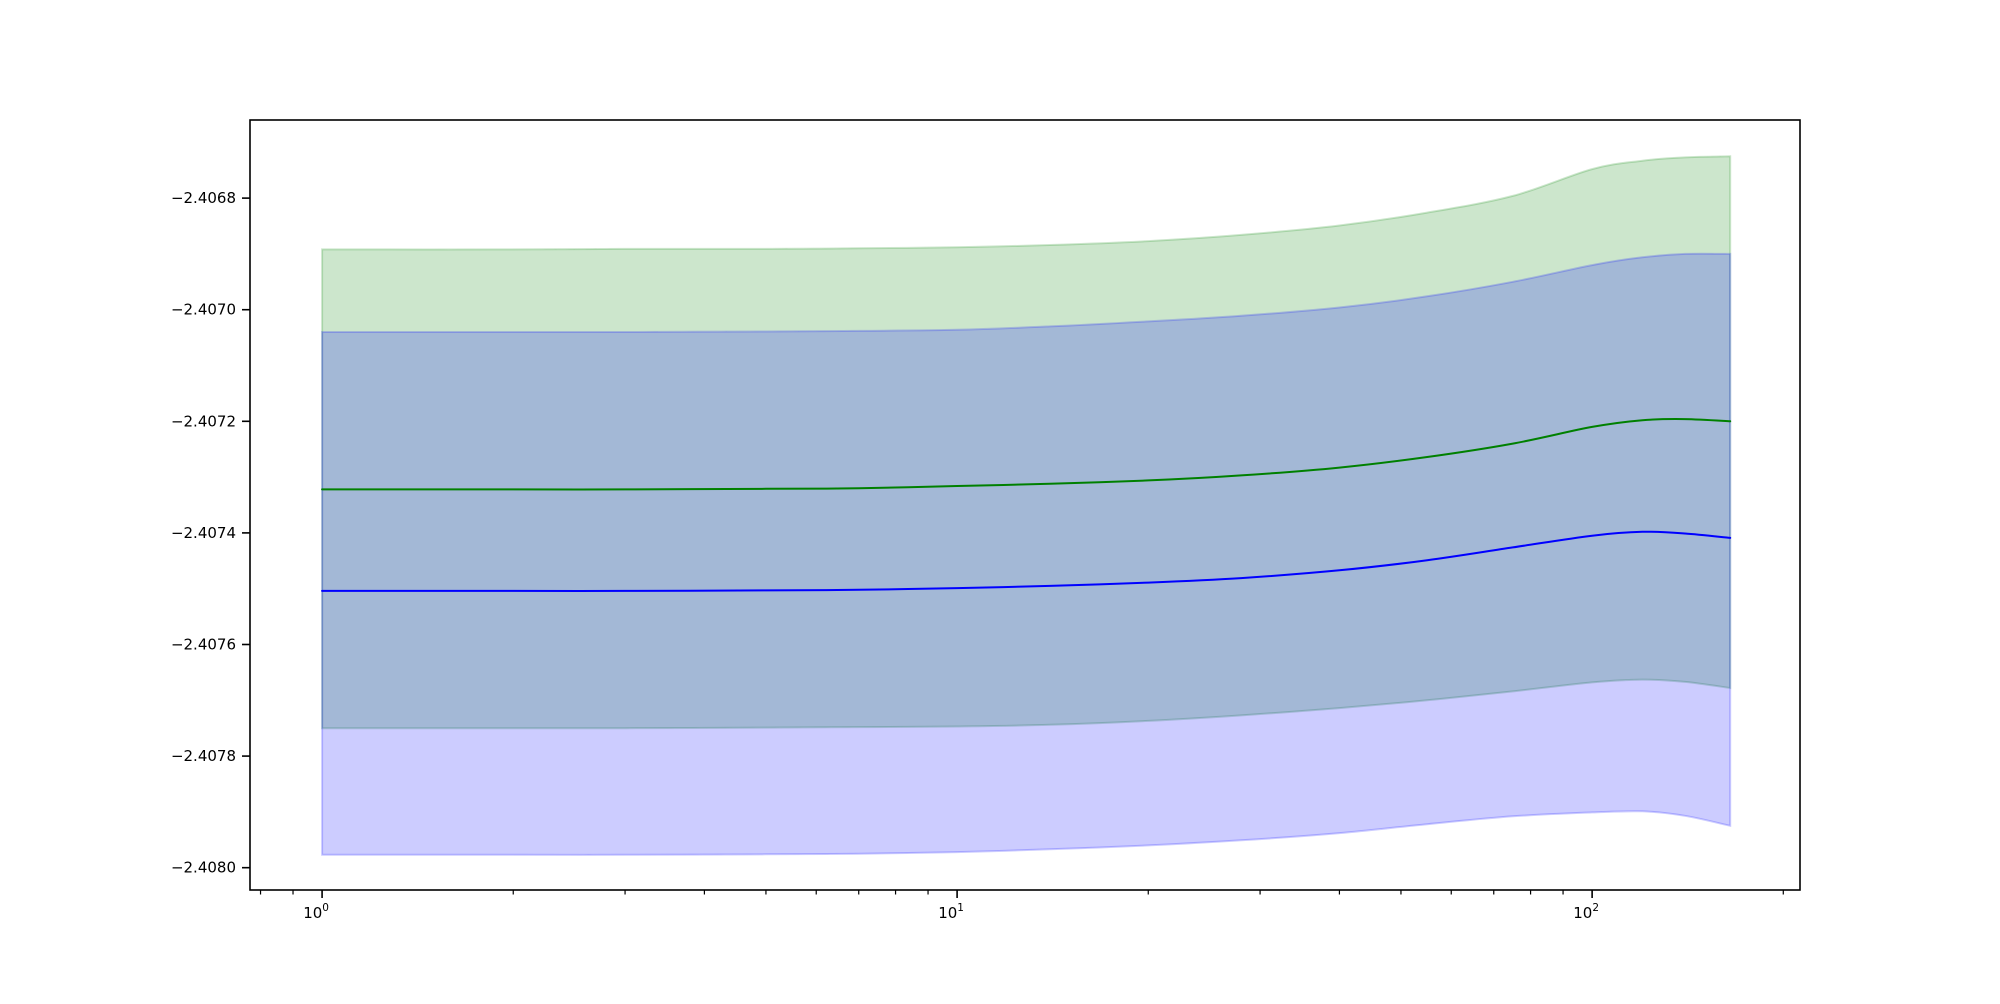 The image size is (2000, 1004). Describe the element at coordinates (1026, 561) in the screenshot. I see `blue-series-mean-line` at that location.